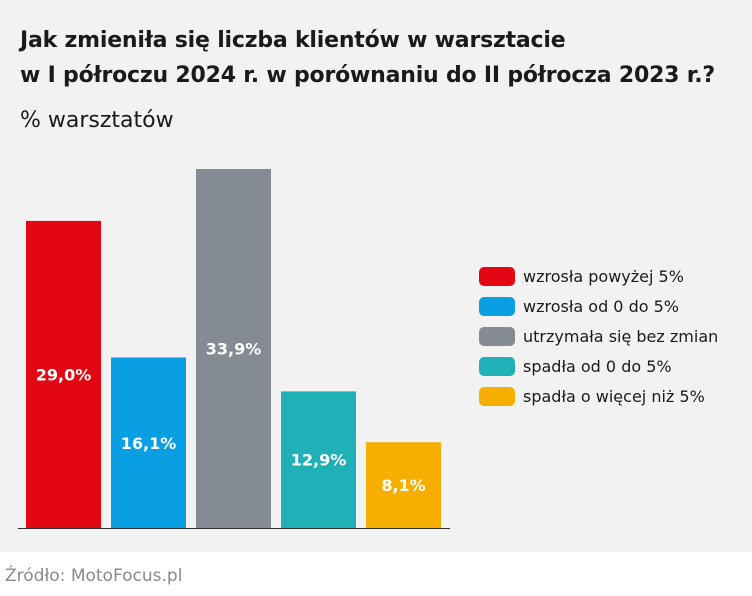  What do you see at coordinates (97, 120) in the screenshot?
I see `chart-subtitle: % warsztatów` at bounding box center [97, 120].